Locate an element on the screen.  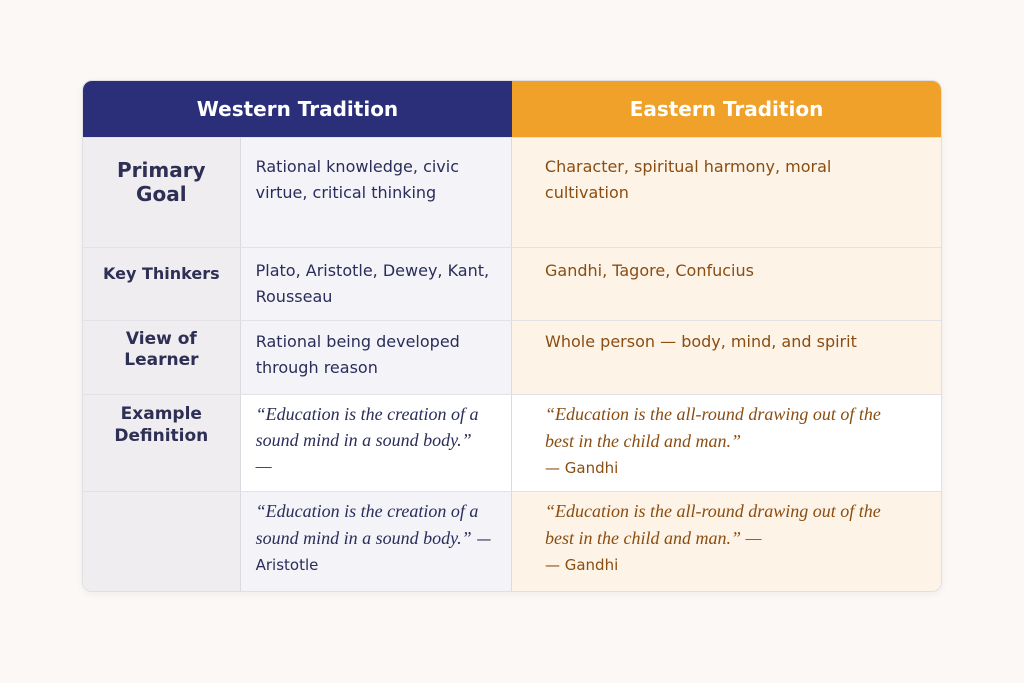
eastern-cell: Whole person — body, mind, and spirit is located at coordinates (726, 357).